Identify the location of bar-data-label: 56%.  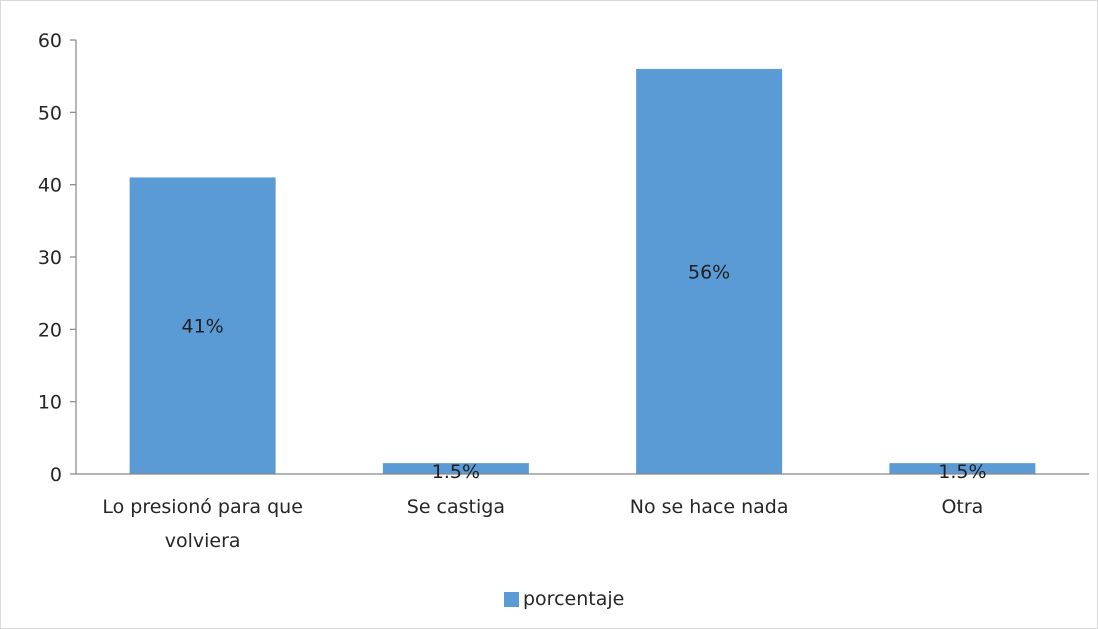
(709, 272).